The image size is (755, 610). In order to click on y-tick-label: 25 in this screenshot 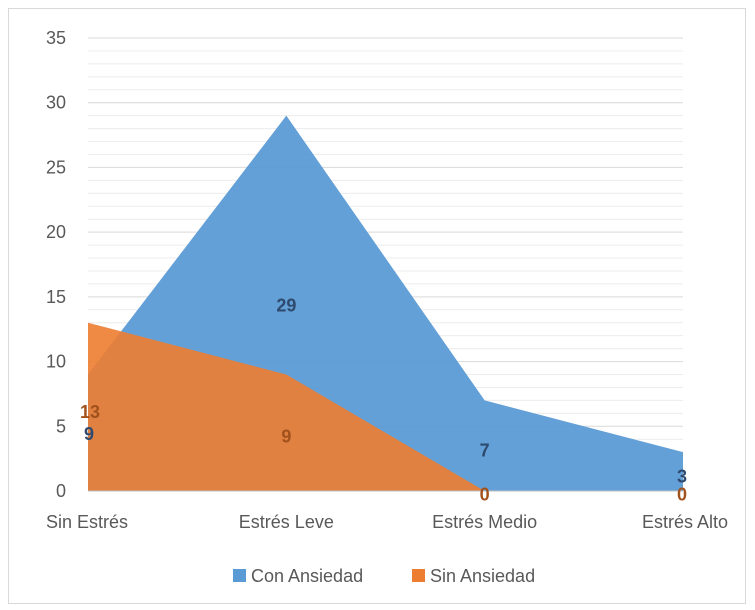, I will do `click(56, 167)`.